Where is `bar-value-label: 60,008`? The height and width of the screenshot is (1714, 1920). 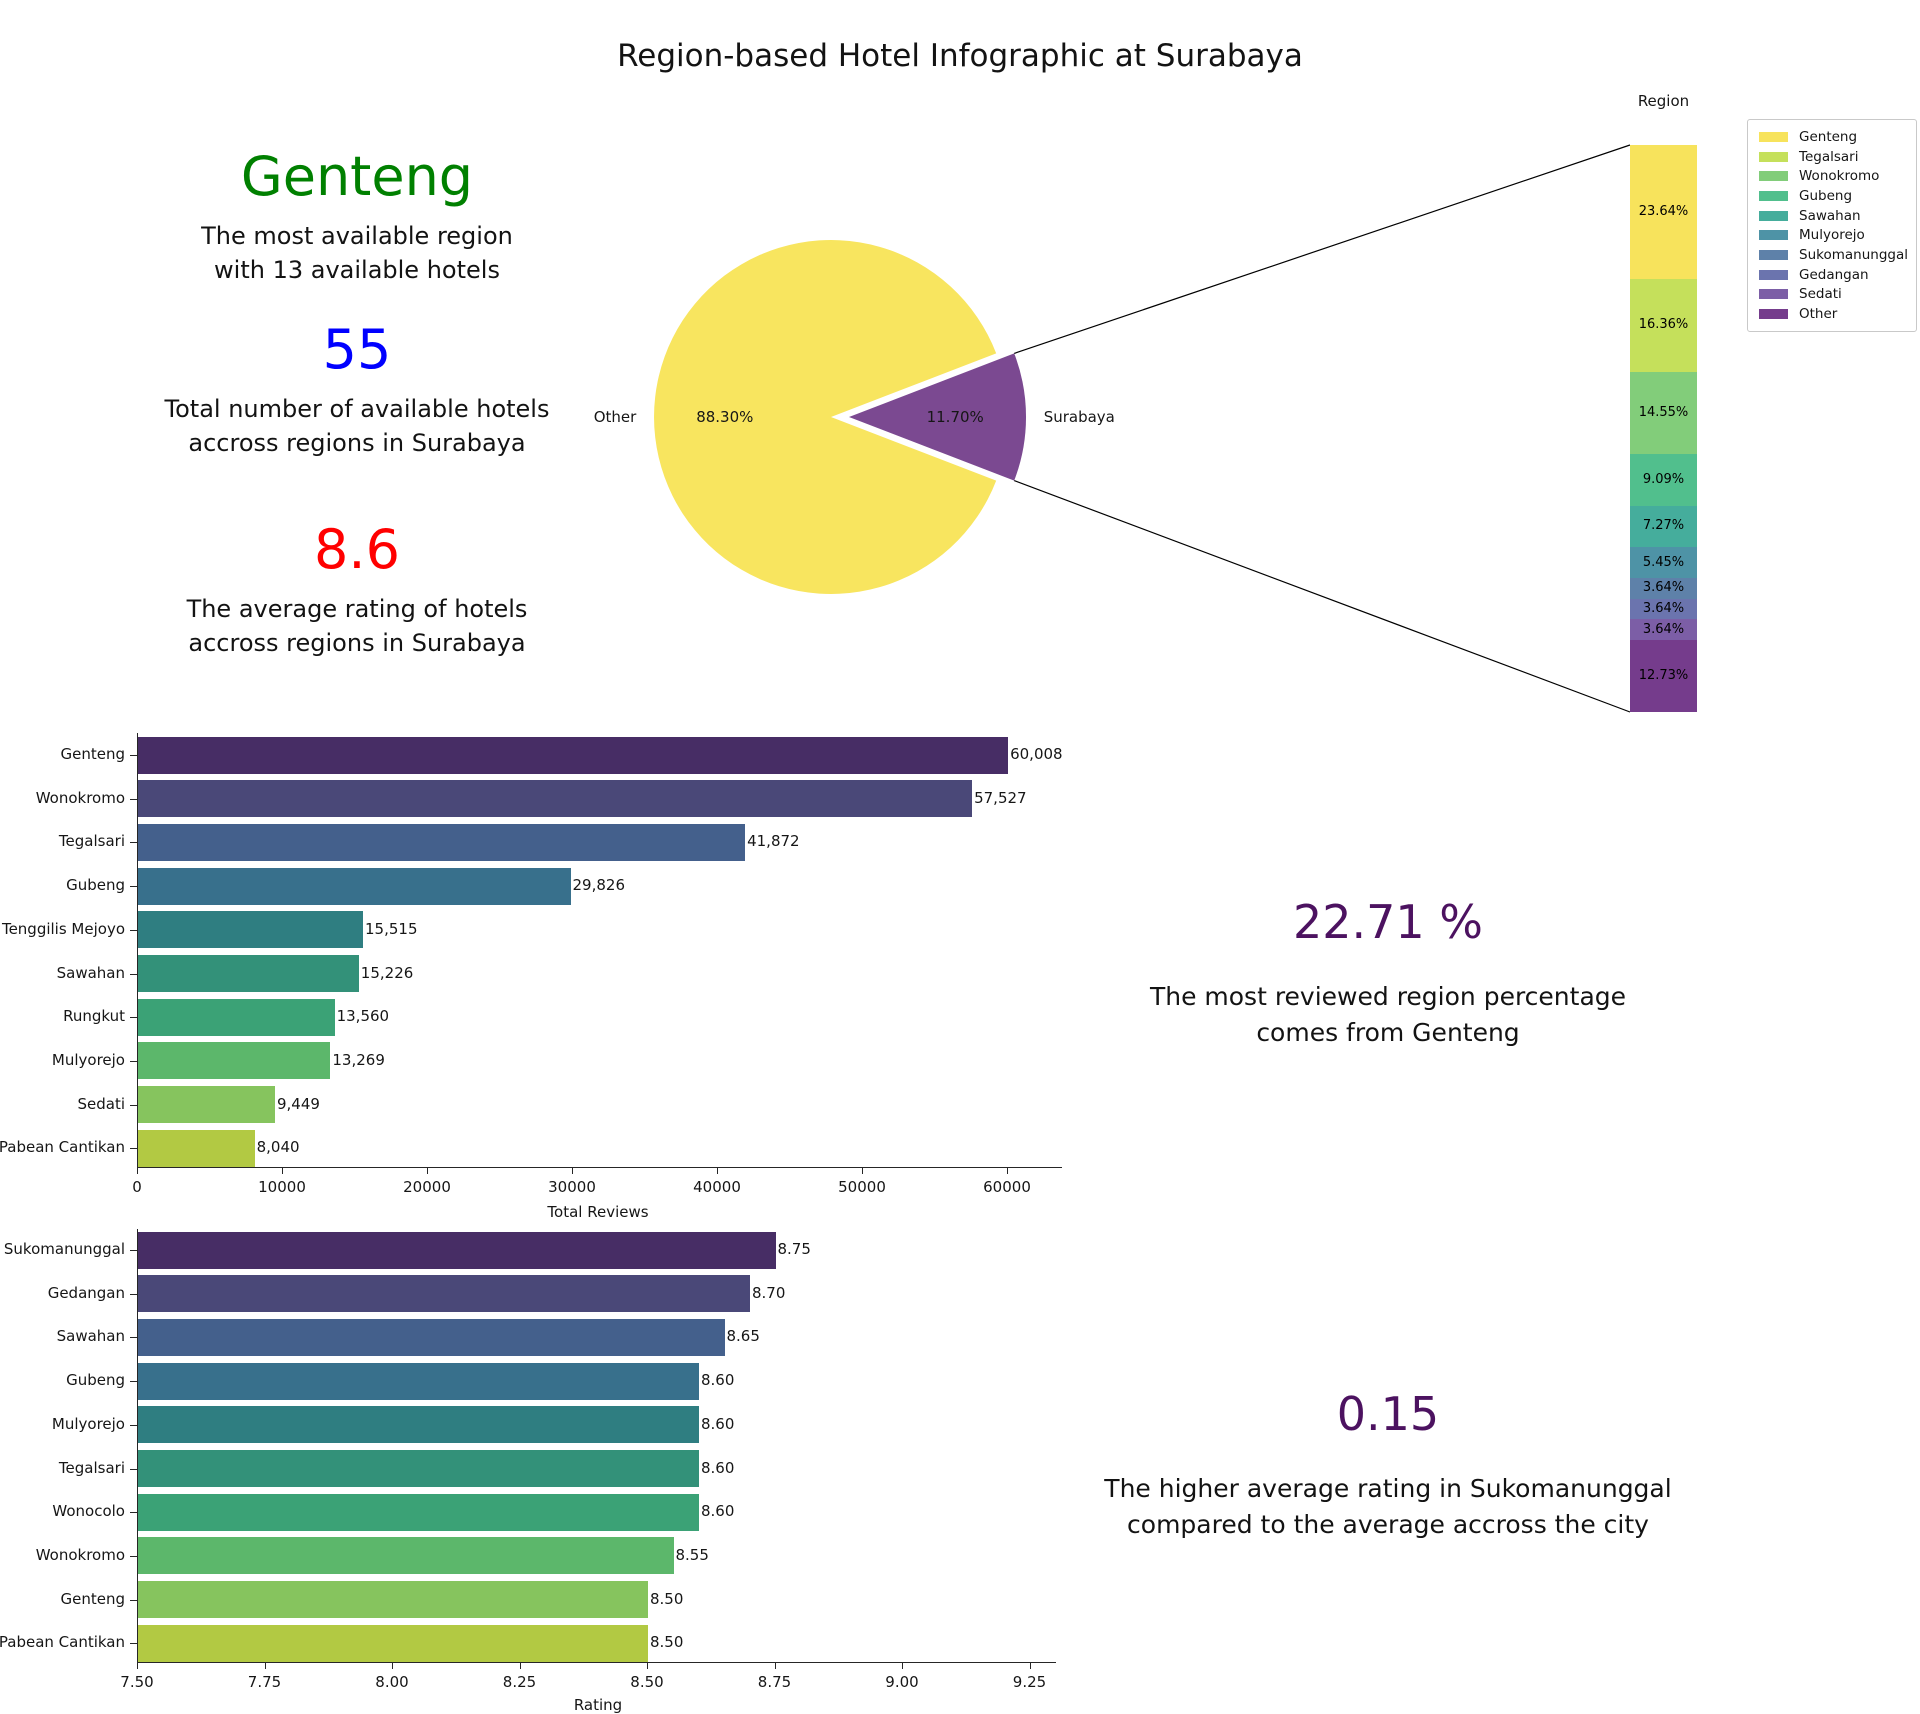 bar-value-label: 60,008 is located at coordinates (1036, 754).